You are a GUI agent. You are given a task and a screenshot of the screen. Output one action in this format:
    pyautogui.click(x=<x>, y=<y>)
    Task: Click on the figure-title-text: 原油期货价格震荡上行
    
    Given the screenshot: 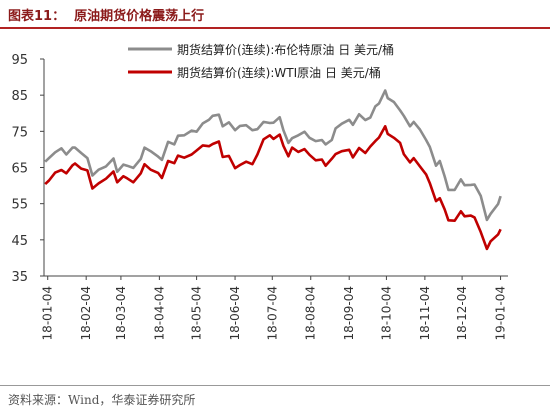 What is the action you would take?
    pyautogui.click(x=139, y=16)
    